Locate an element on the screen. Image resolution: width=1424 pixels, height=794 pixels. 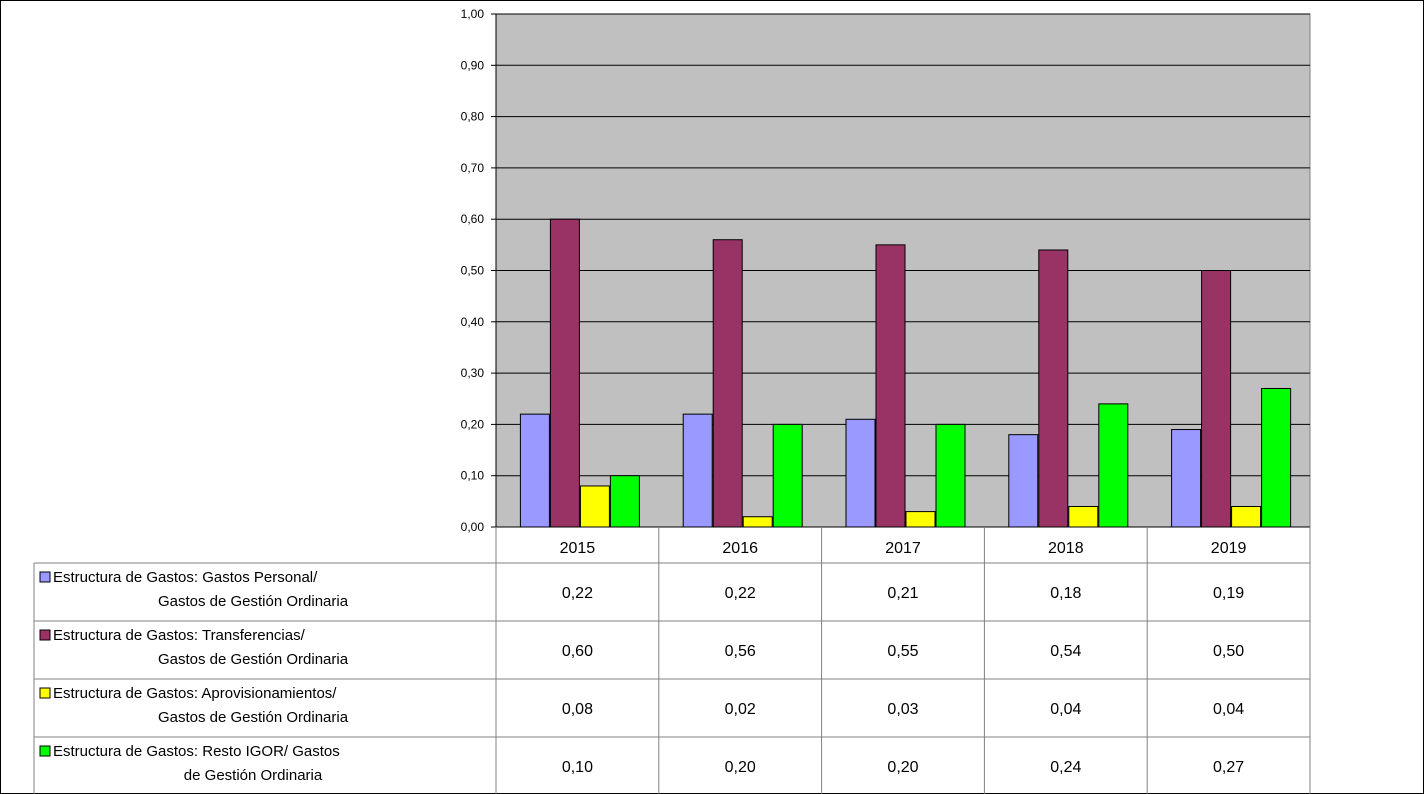
data-label: 0,56 is located at coordinates (740, 651).